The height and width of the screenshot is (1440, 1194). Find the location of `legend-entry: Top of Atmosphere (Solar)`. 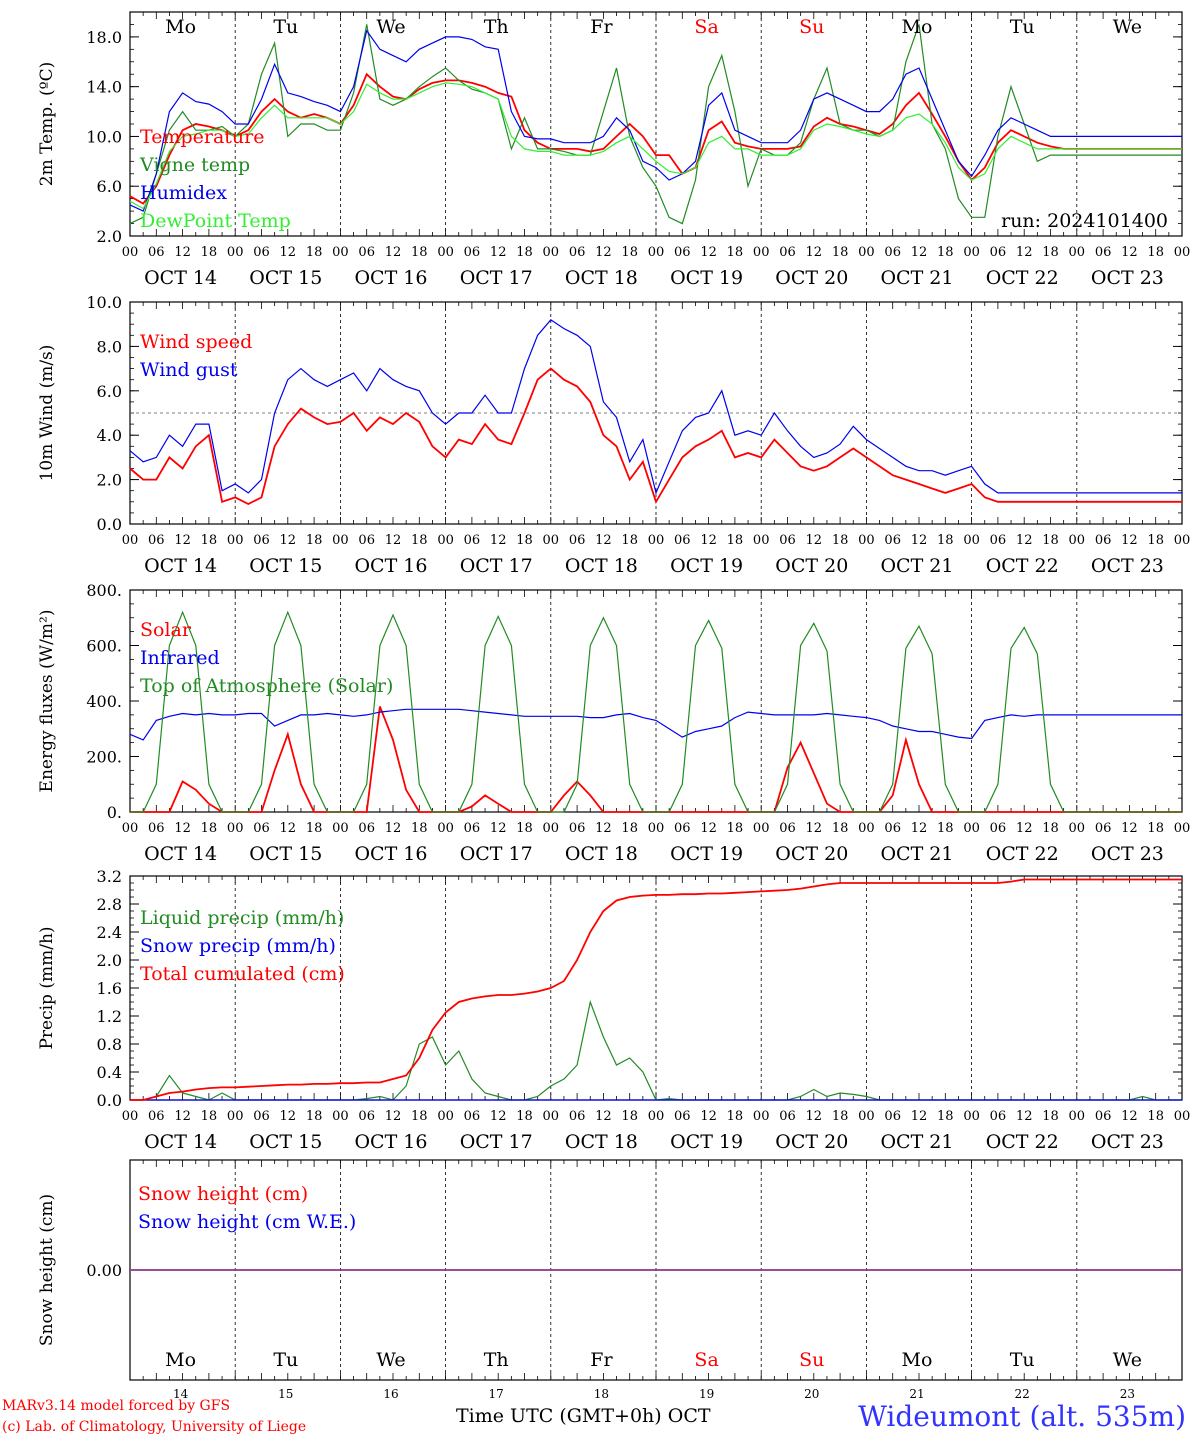

legend-entry: Top of Atmosphere (Solar) is located at coordinates (266, 686).